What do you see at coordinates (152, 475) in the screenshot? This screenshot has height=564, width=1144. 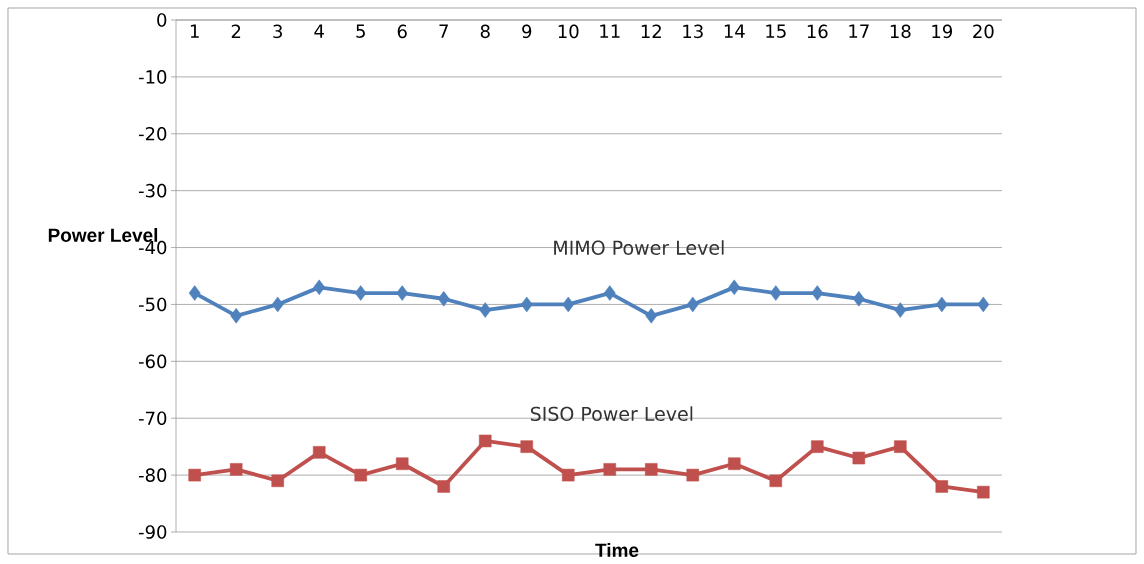 I see `y-tick-label: -80` at bounding box center [152, 475].